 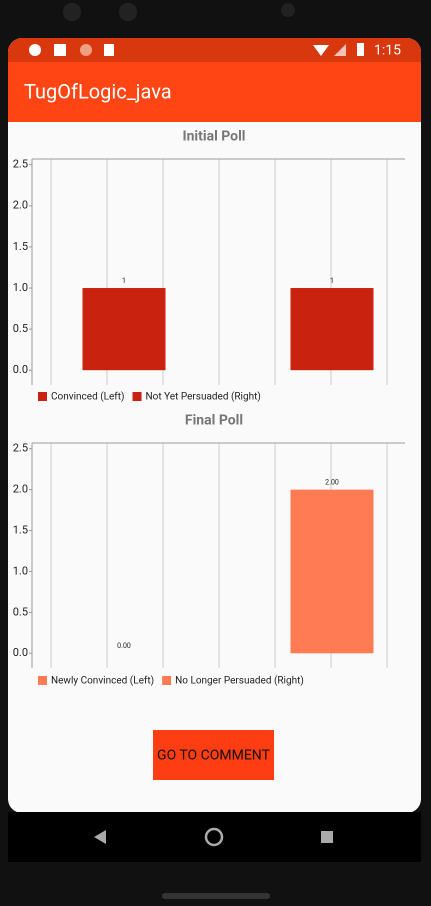 I want to click on home-button, so click(x=214, y=837).